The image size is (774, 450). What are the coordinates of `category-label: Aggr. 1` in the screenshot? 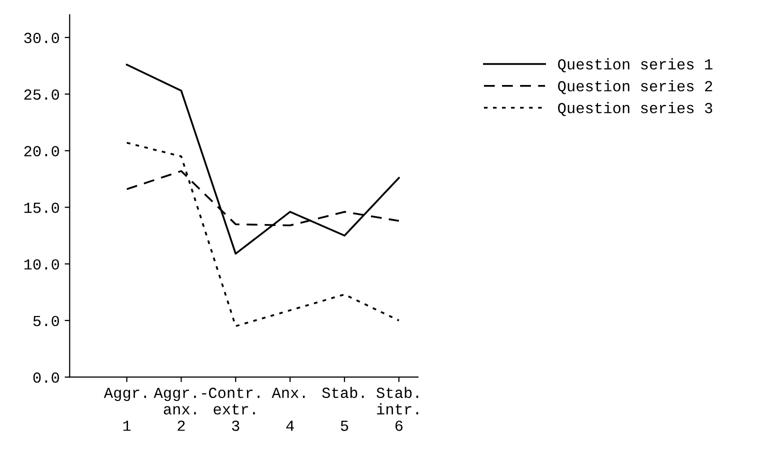 It's located at (125, 409).